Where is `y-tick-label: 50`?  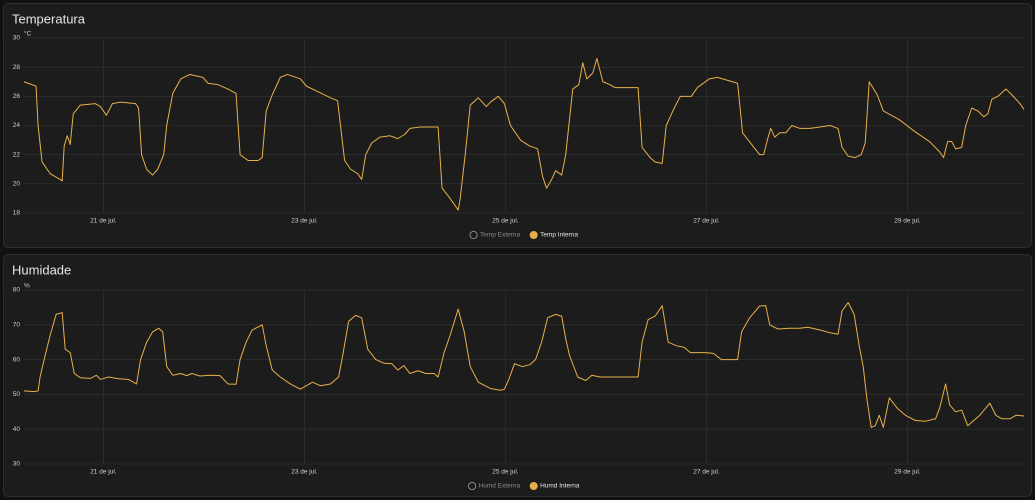
y-tick-label: 50 is located at coordinates (17, 394).